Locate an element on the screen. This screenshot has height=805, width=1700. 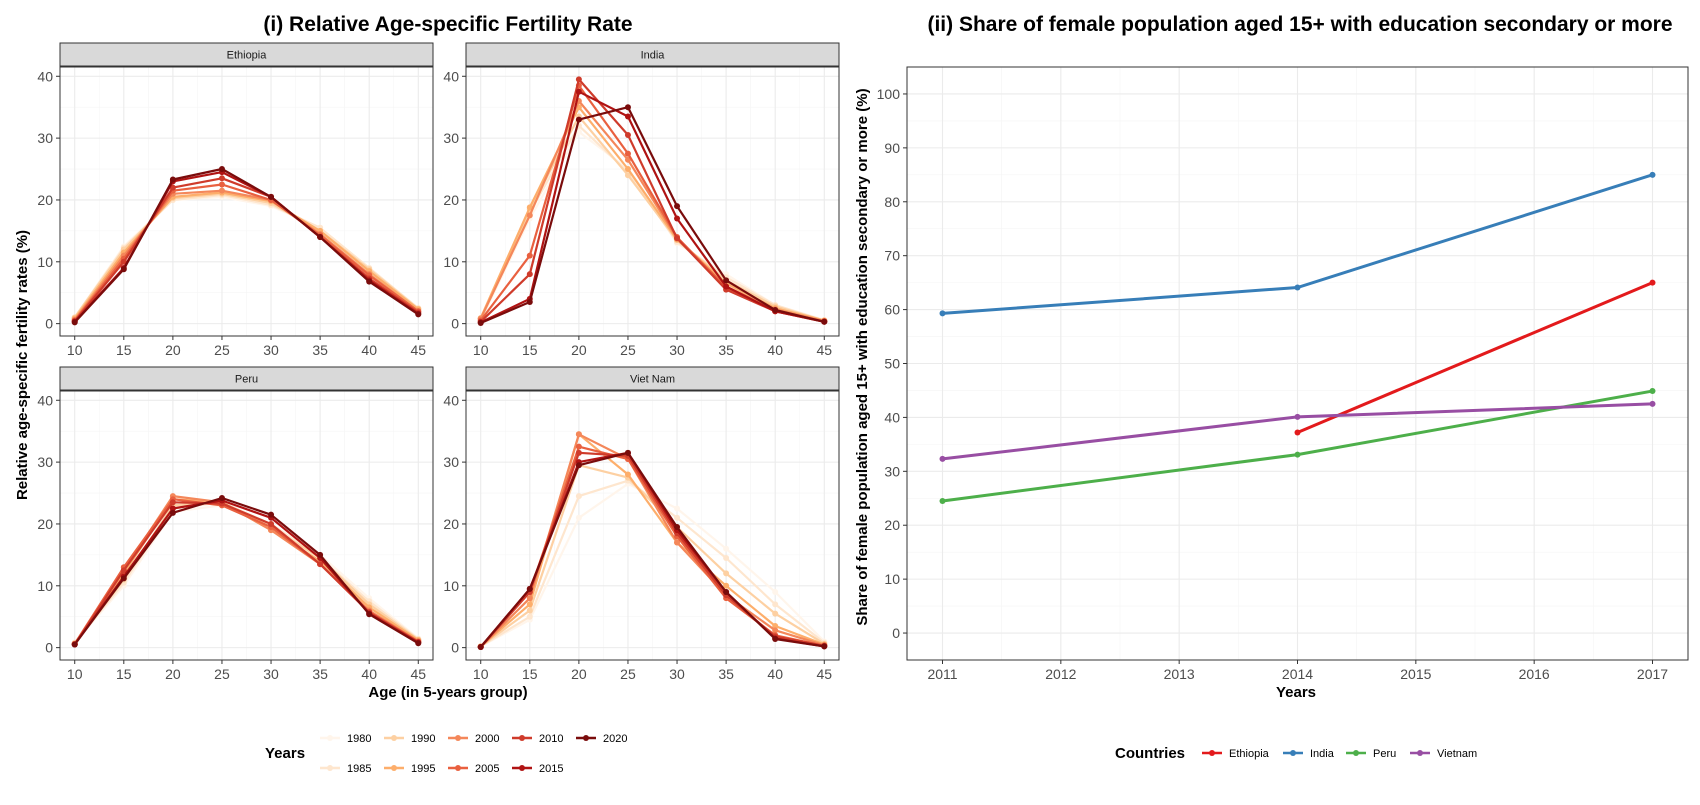
facet-strip-viet-nam is located at coordinates (652, 378).